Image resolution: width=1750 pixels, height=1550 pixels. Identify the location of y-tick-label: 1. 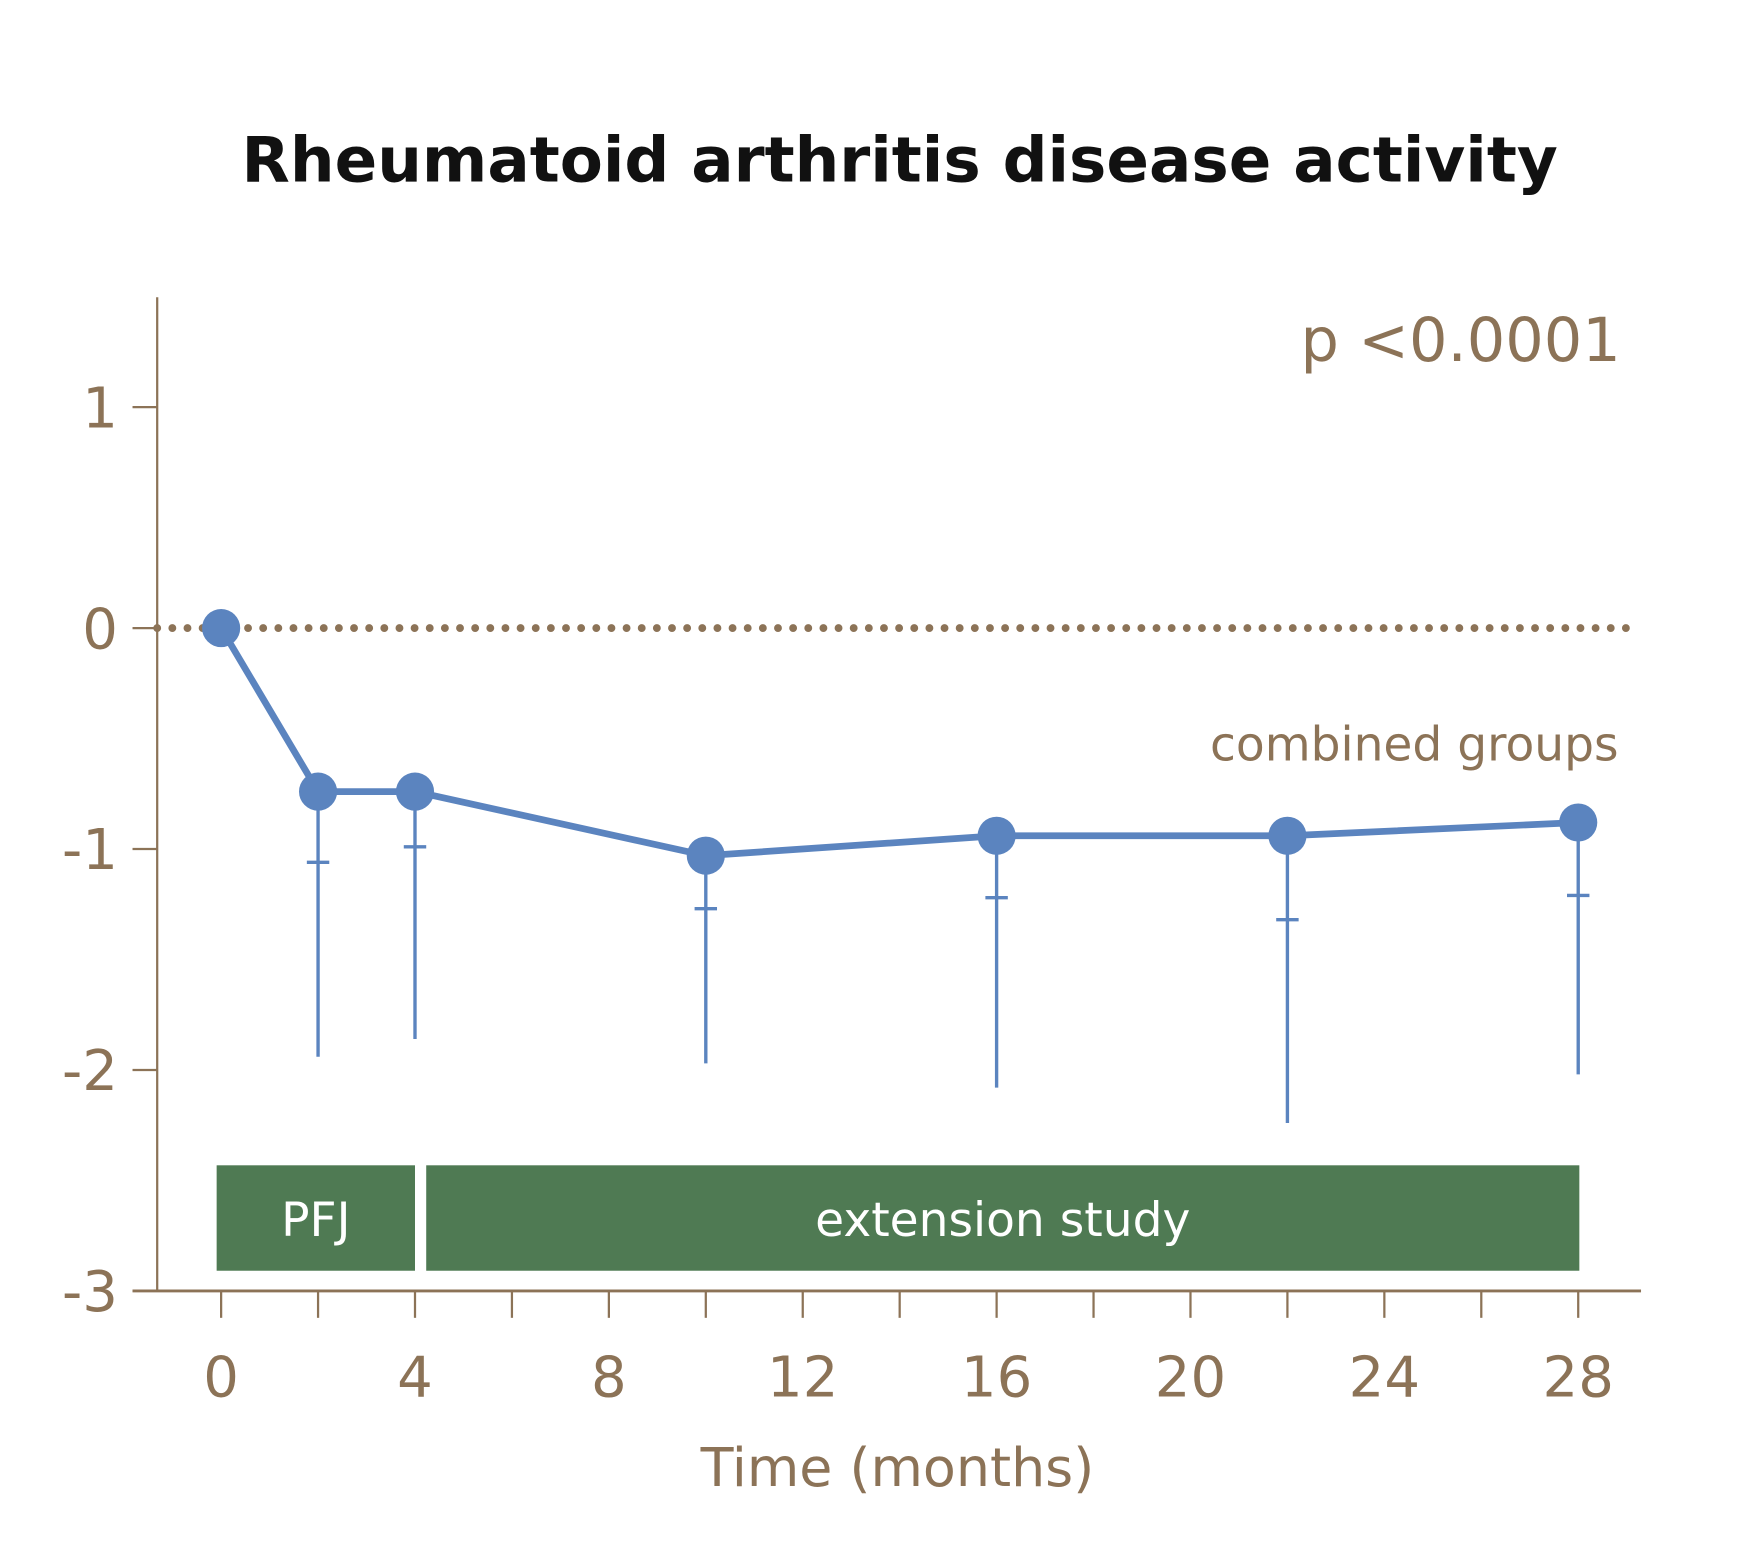
(100, 408).